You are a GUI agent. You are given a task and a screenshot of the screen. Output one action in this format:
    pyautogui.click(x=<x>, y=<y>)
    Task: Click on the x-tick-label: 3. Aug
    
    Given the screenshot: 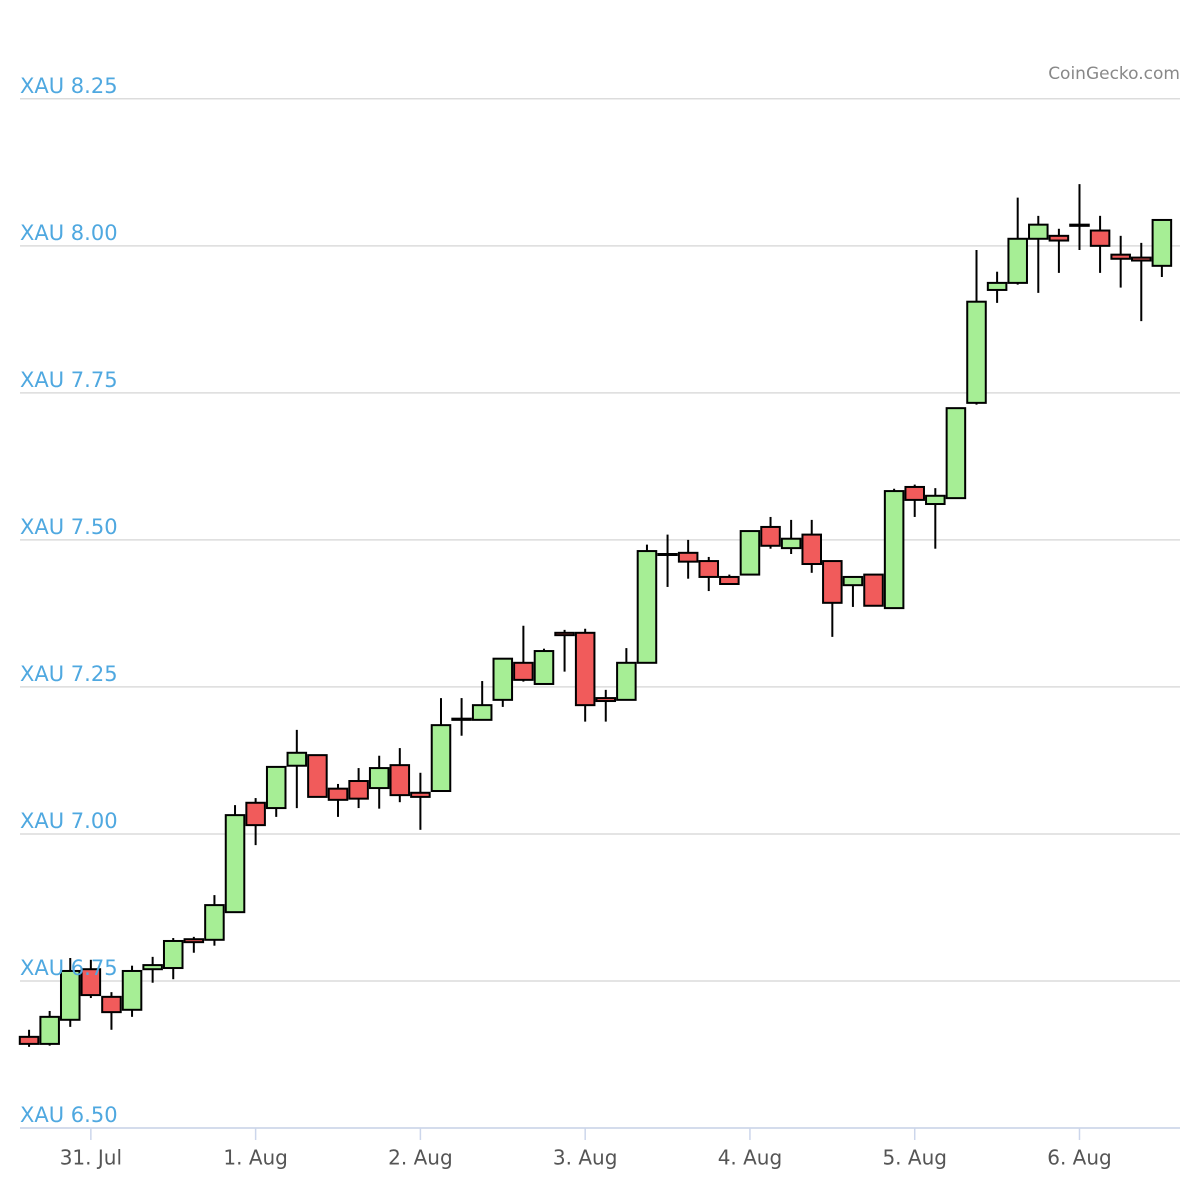 What is the action you would take?
    pyautogui.click(x=585, y=1158)
    